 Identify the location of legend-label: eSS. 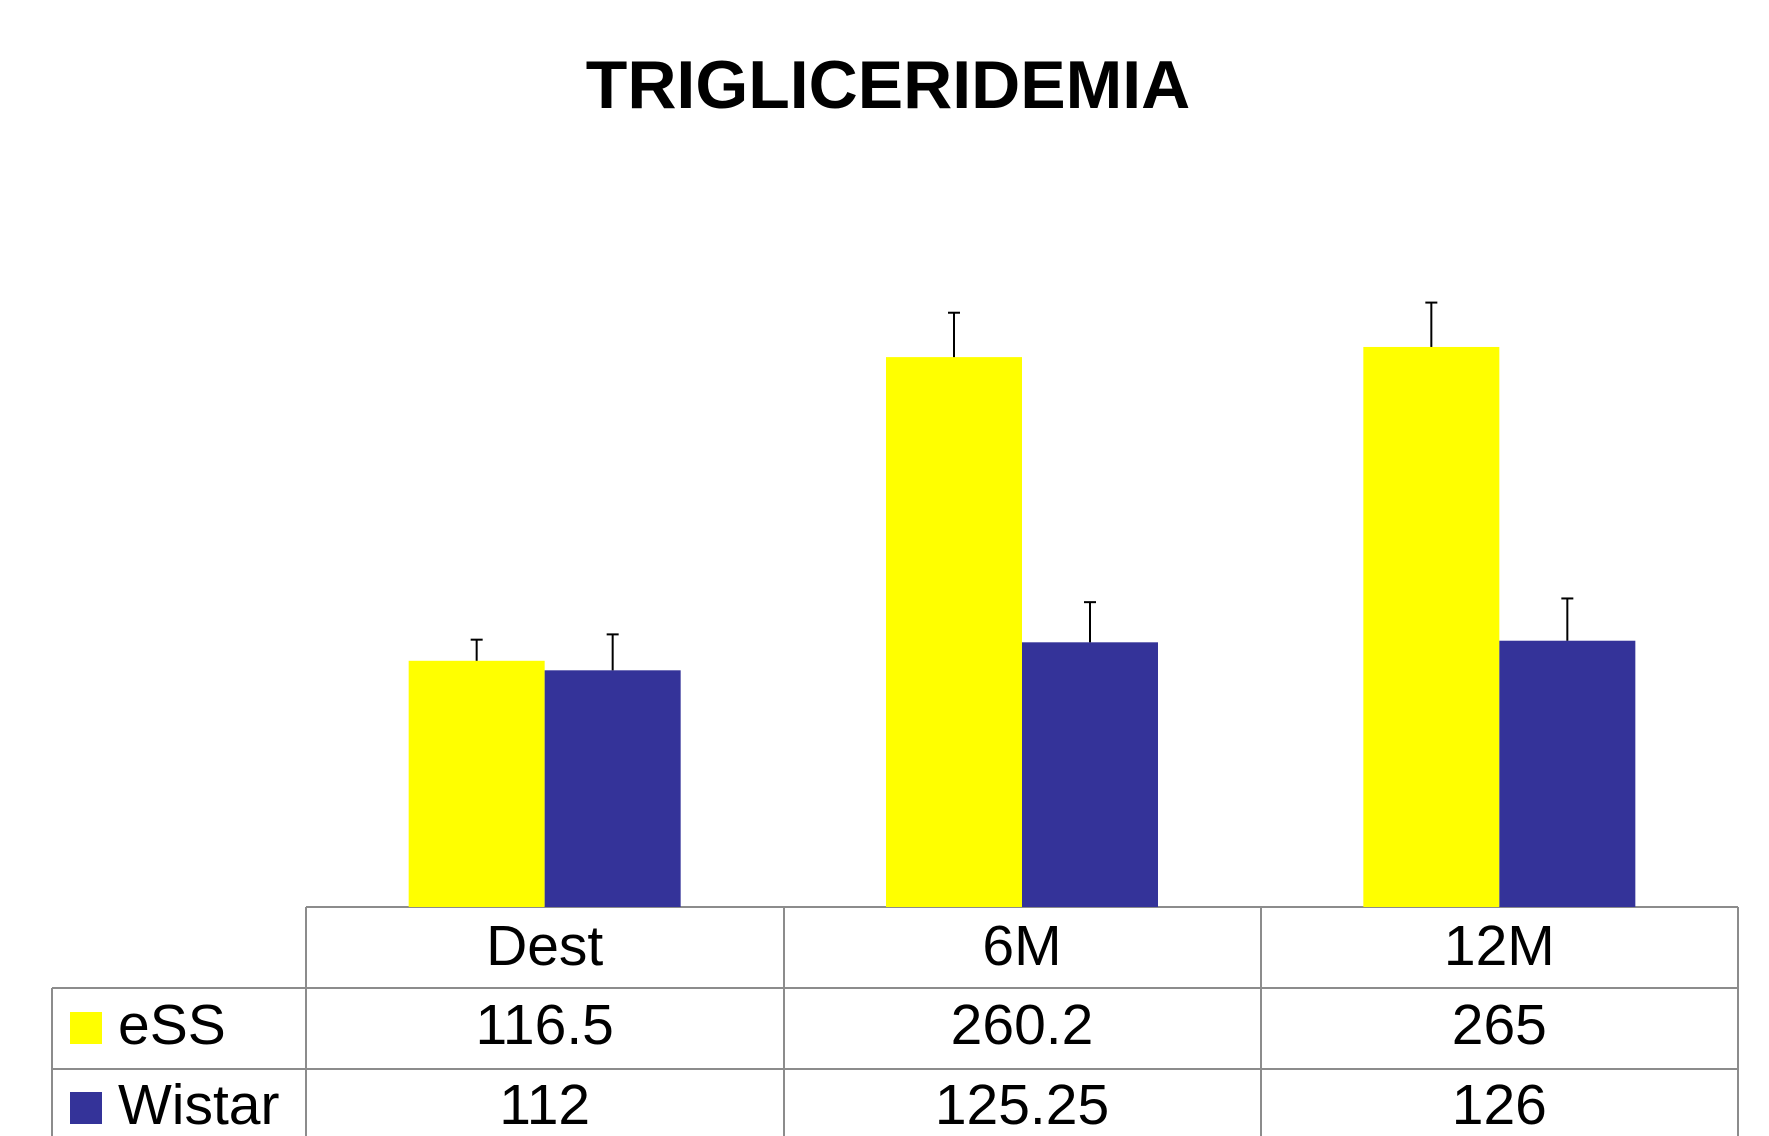
(172, 1025).